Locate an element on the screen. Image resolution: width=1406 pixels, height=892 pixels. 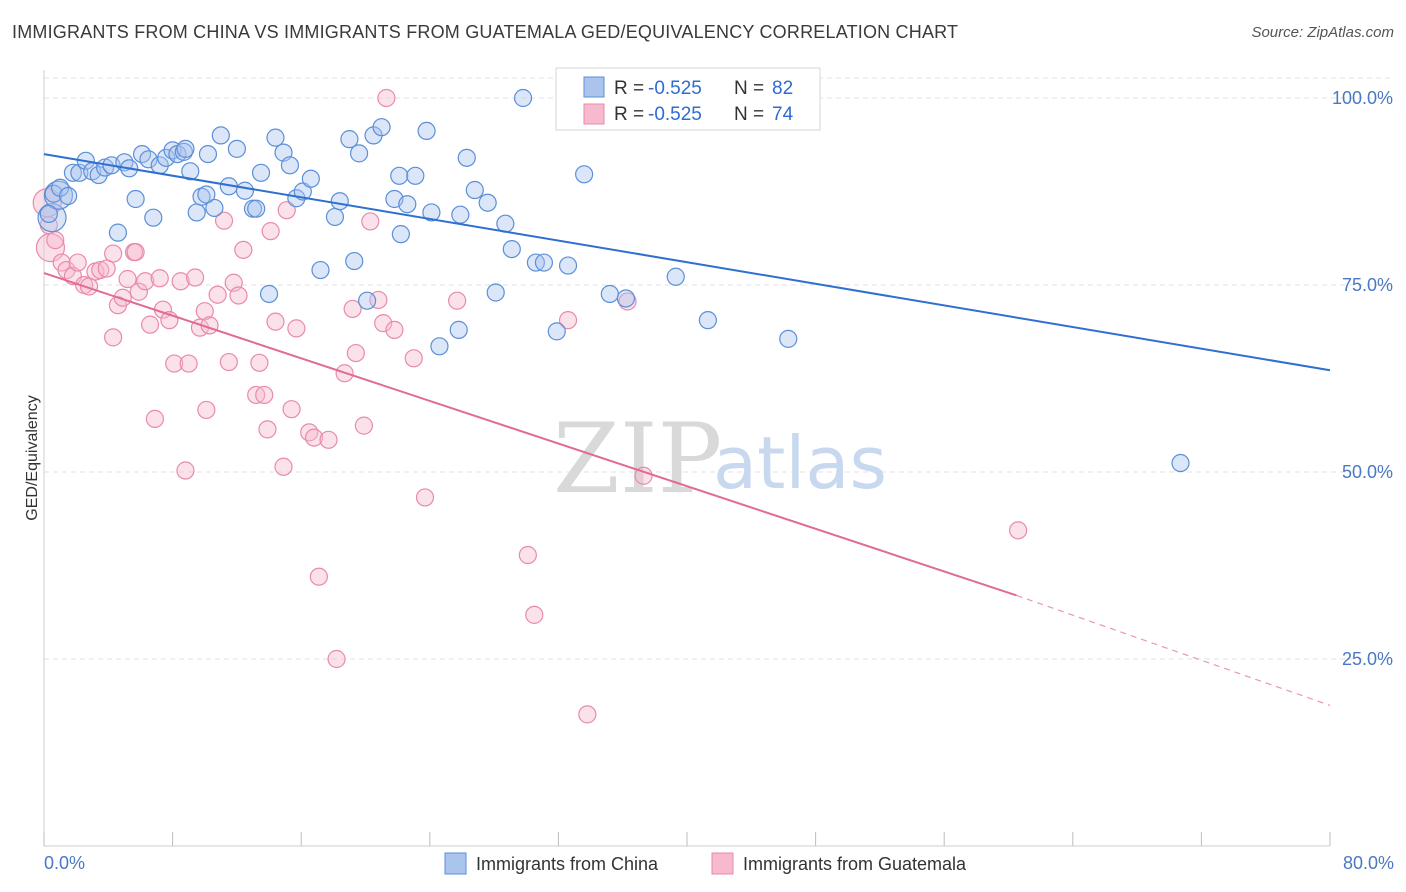
watermark: ZIP atlas is located at coordinates (720, 459).